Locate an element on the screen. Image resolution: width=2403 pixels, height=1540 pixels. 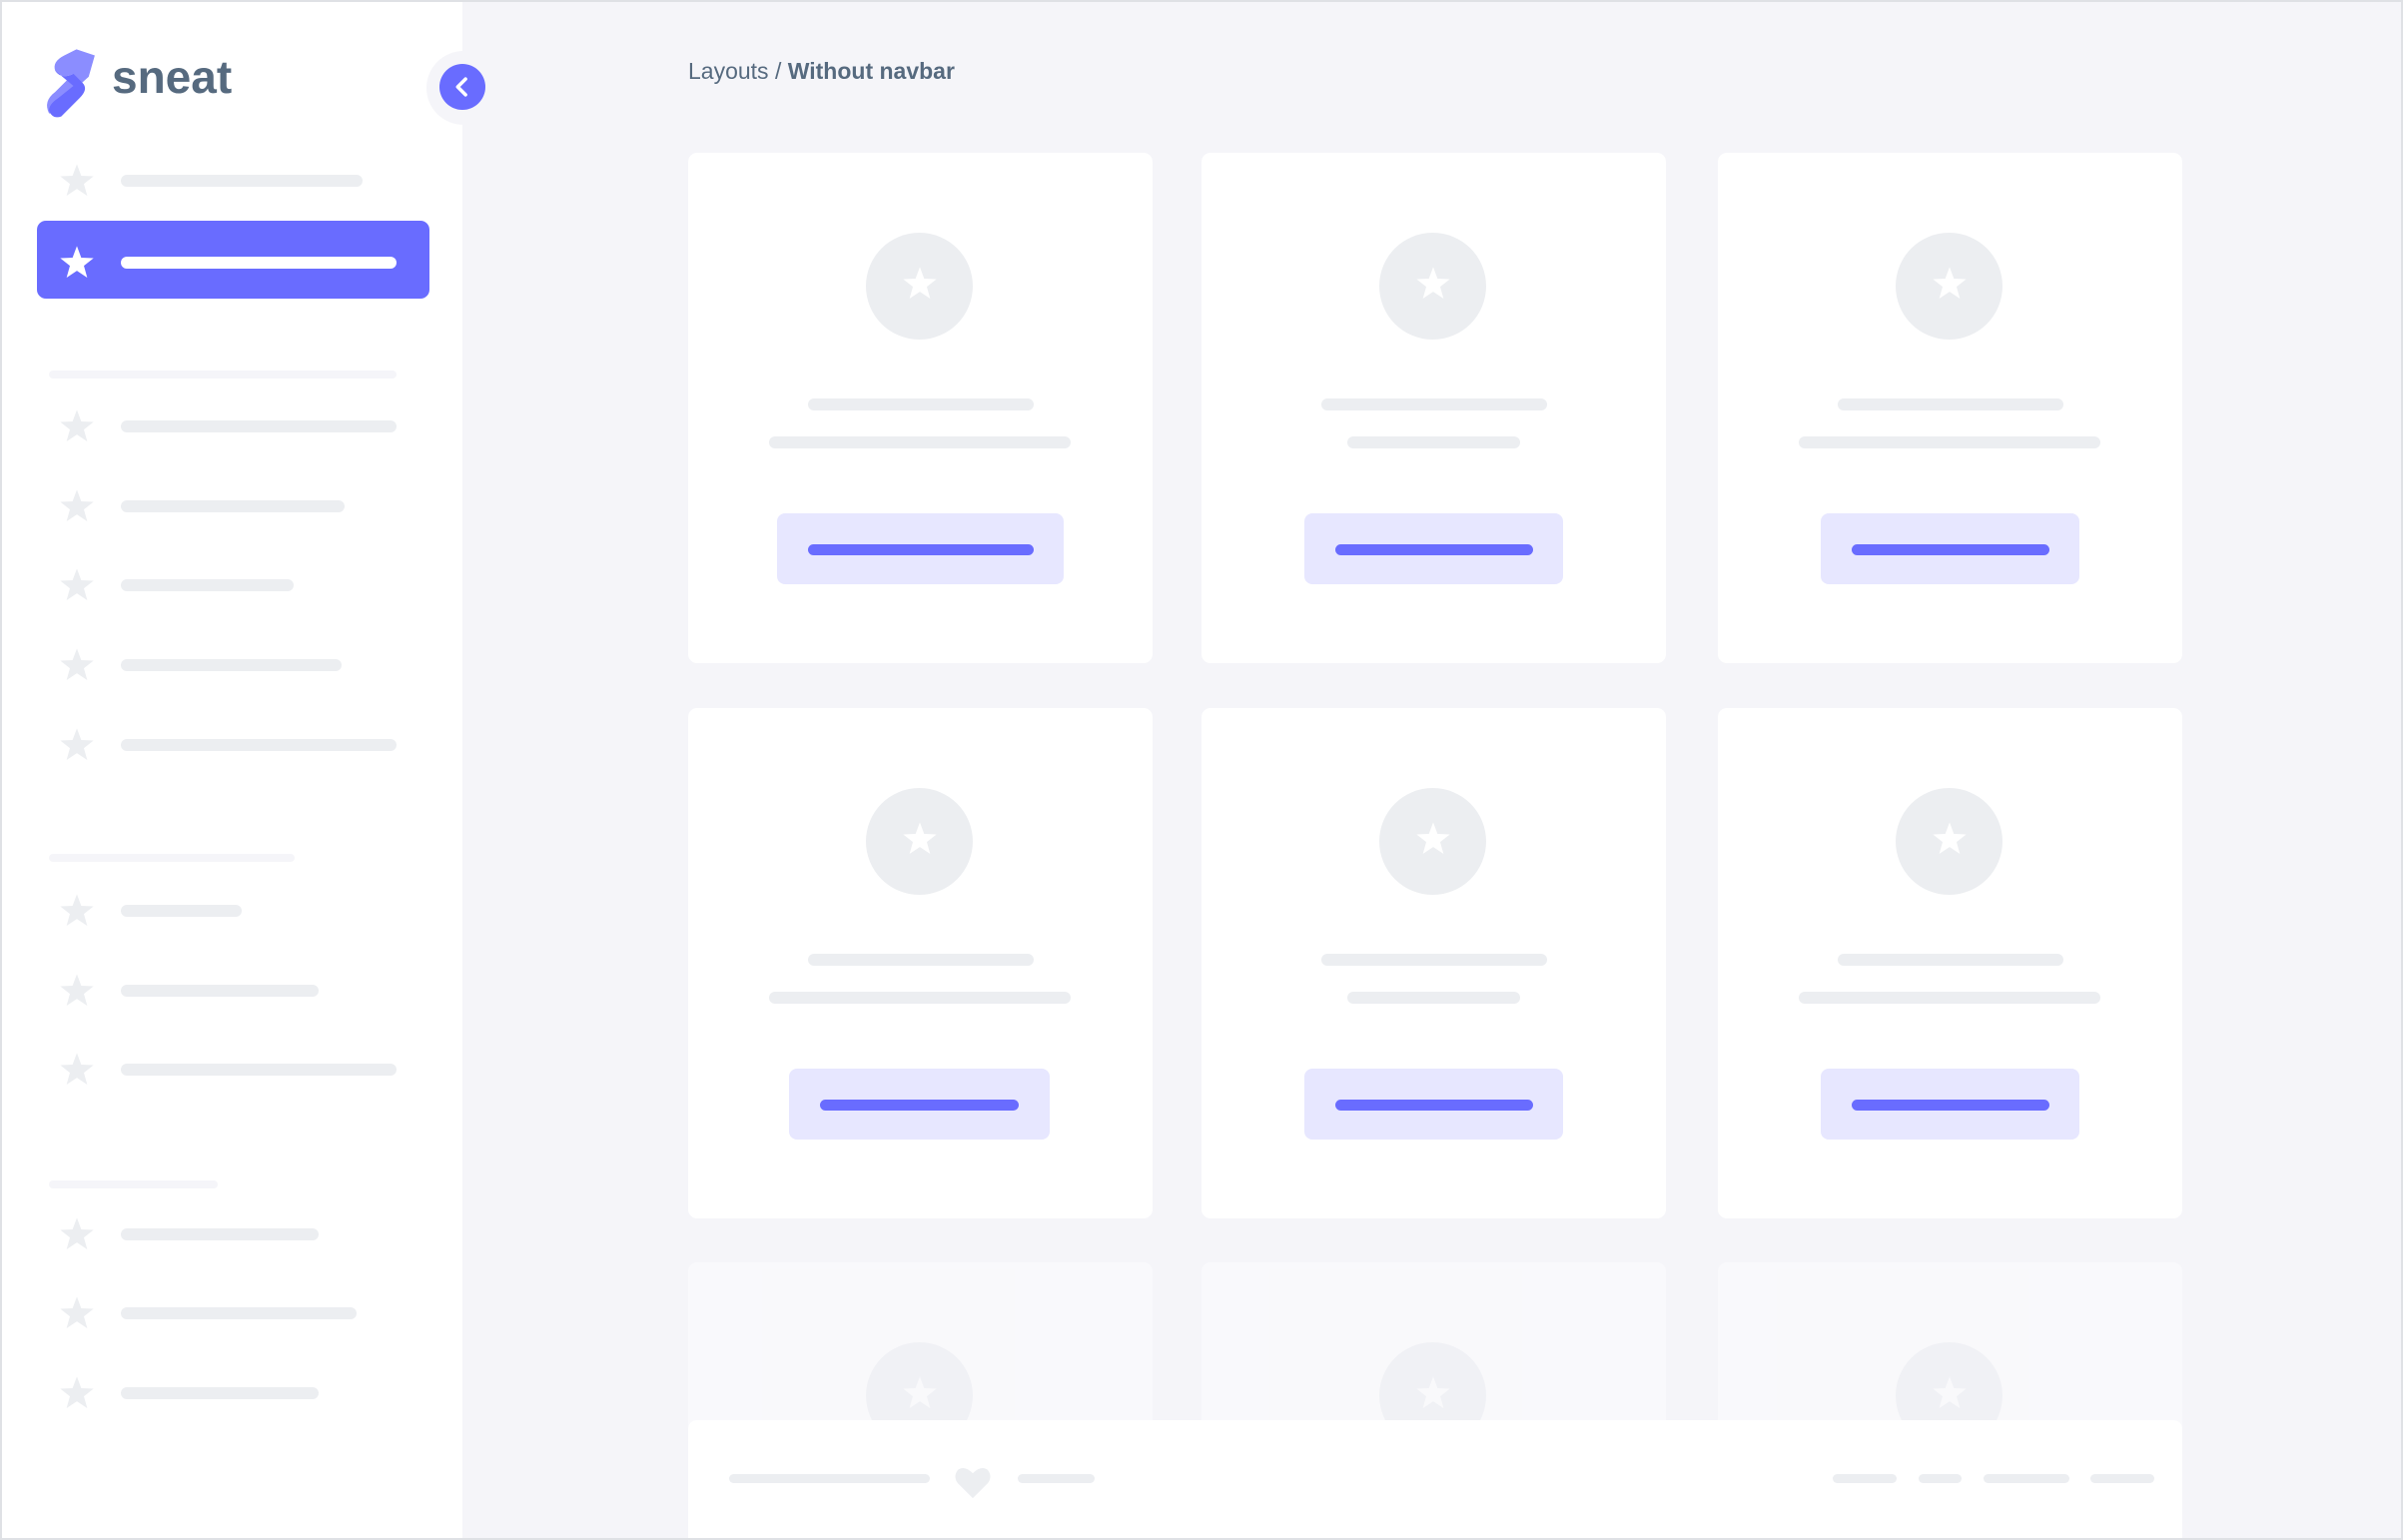
breadcrumb-current: Without navbar is located at coordinates (871, 71).